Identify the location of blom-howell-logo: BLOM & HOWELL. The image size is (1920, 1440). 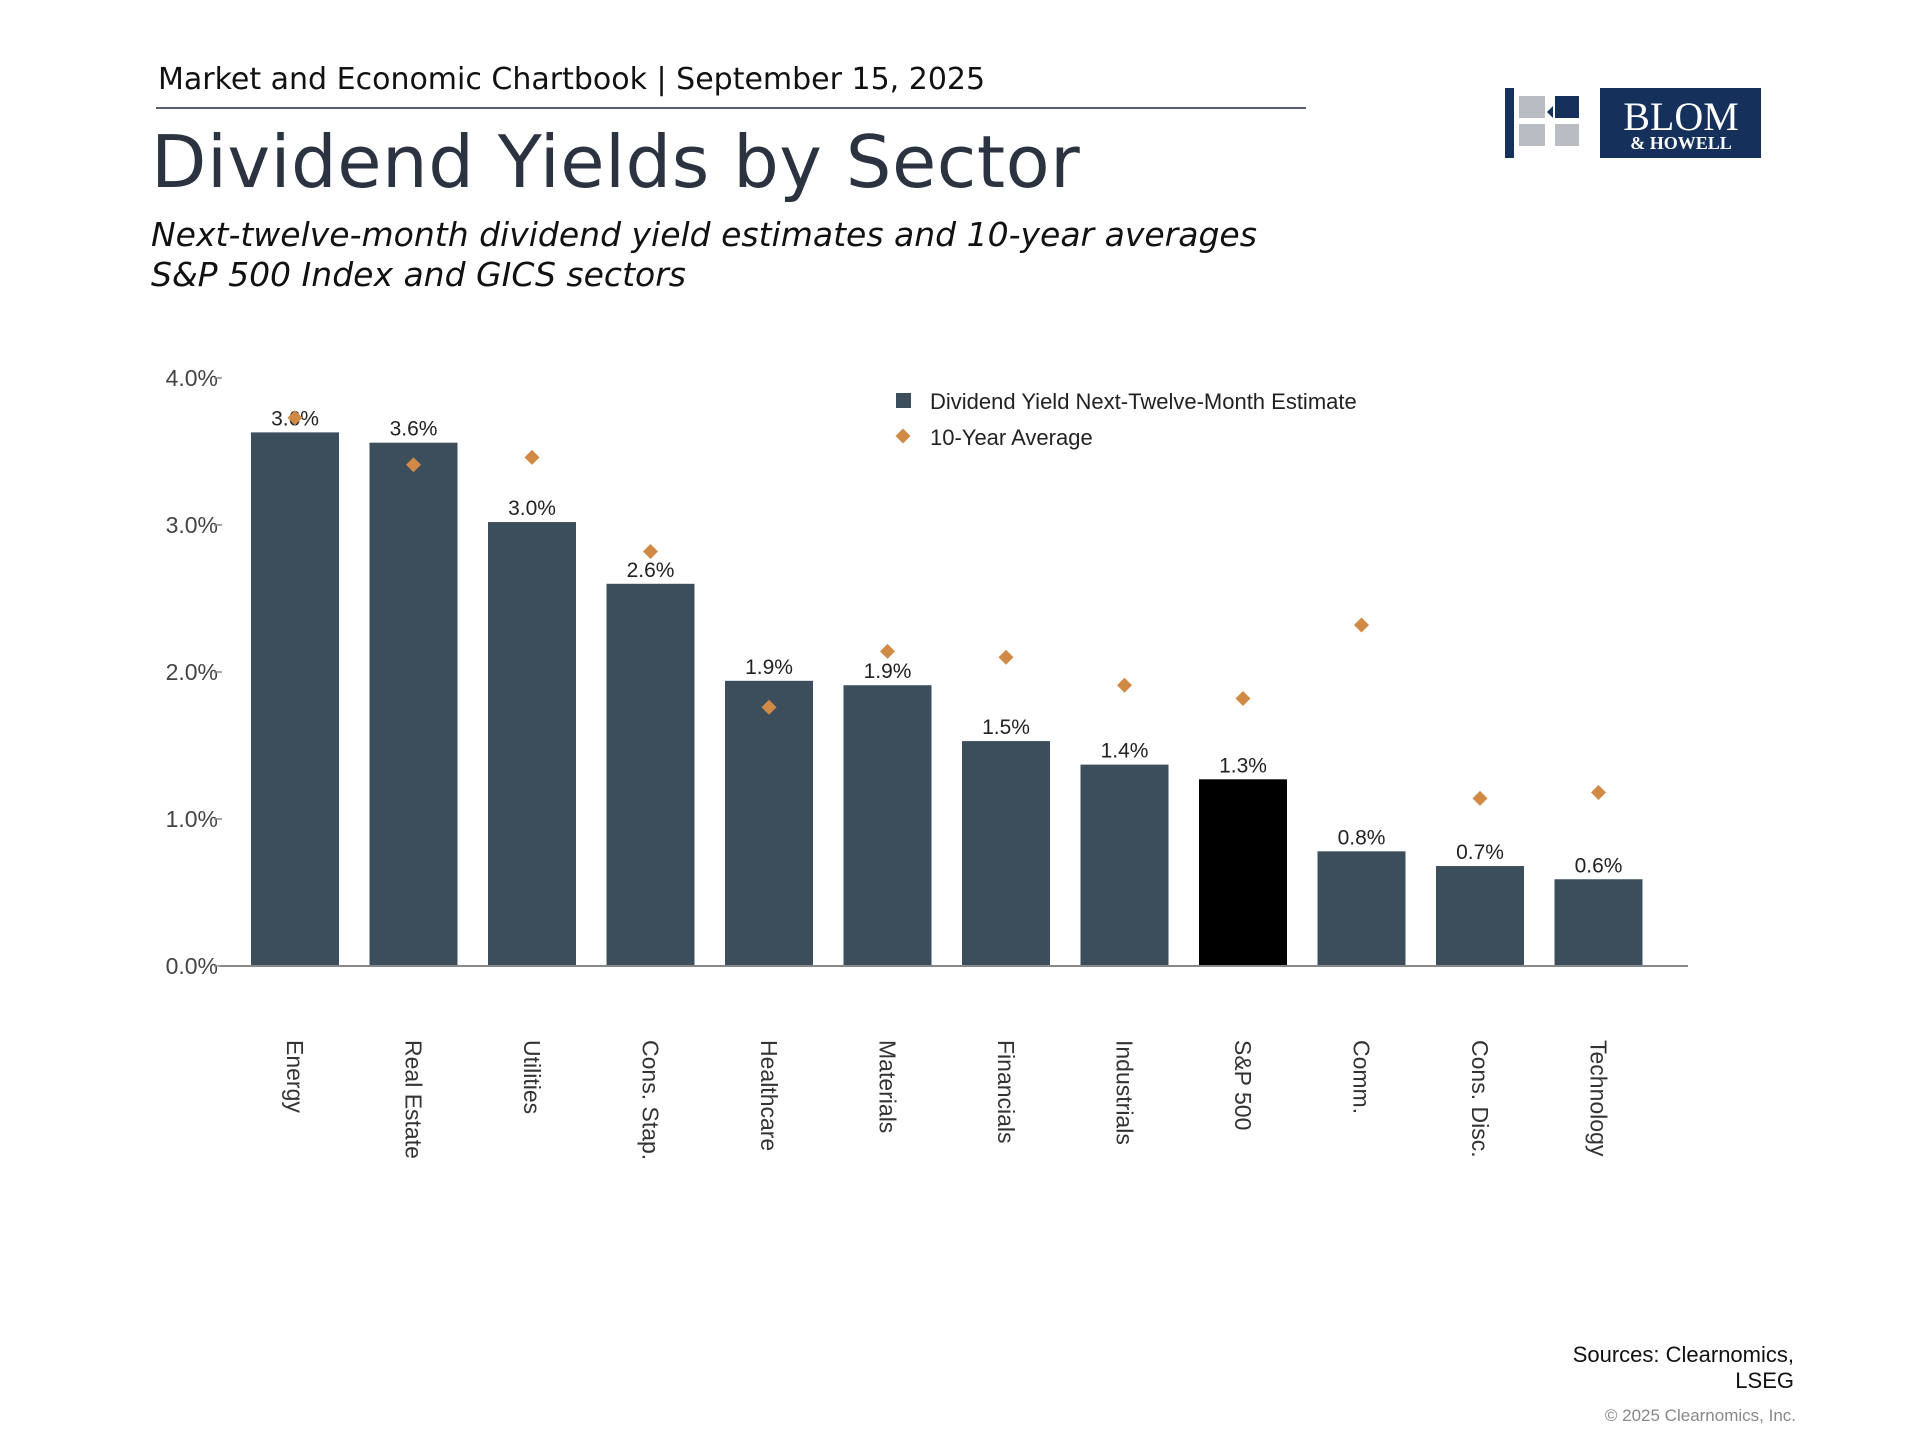
(1633, 123).